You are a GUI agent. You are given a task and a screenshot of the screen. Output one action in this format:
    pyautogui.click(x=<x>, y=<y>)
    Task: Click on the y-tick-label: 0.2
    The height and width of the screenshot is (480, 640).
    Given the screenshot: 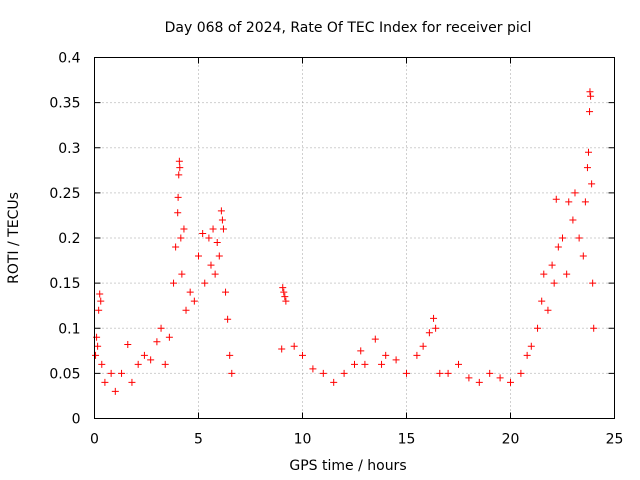 What is the action you would take?
    pyautogui.click(x=69, y=239)
    